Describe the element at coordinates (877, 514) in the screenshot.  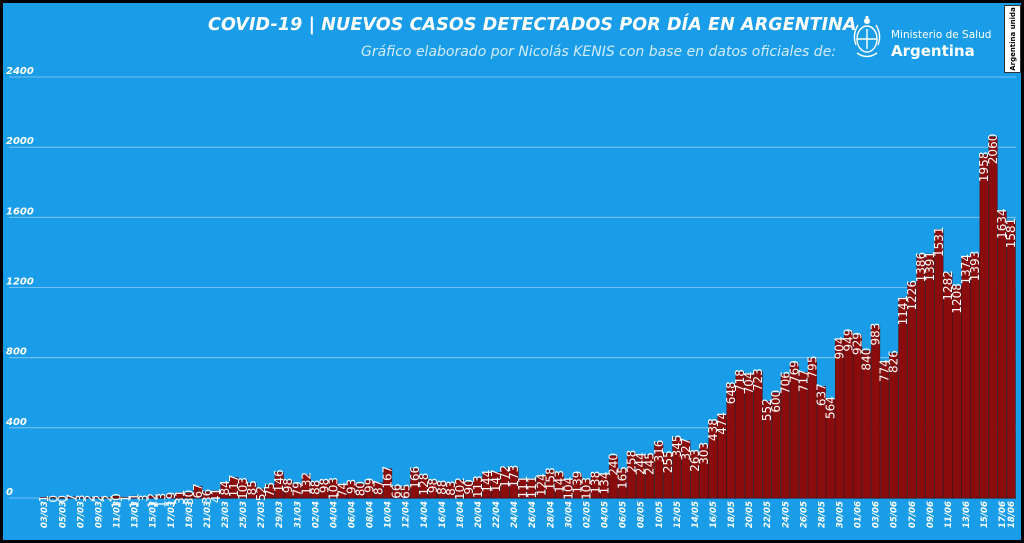
I see `x-tick-label: 03/06` at that location.